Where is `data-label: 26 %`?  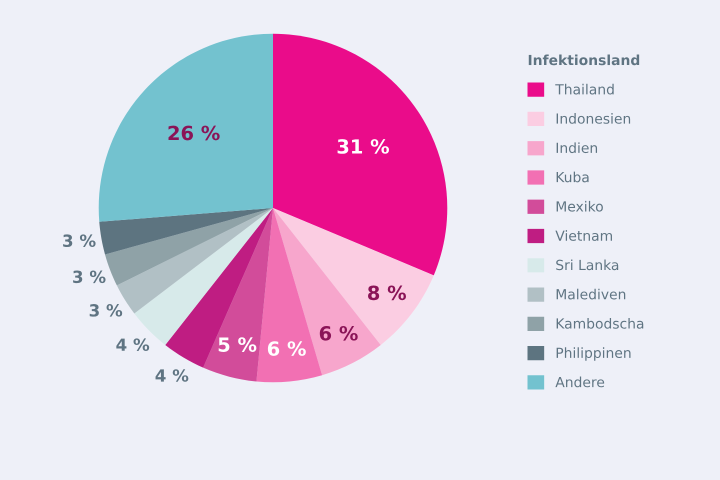 data-label: 26 % is located at coordinates (194, 133).